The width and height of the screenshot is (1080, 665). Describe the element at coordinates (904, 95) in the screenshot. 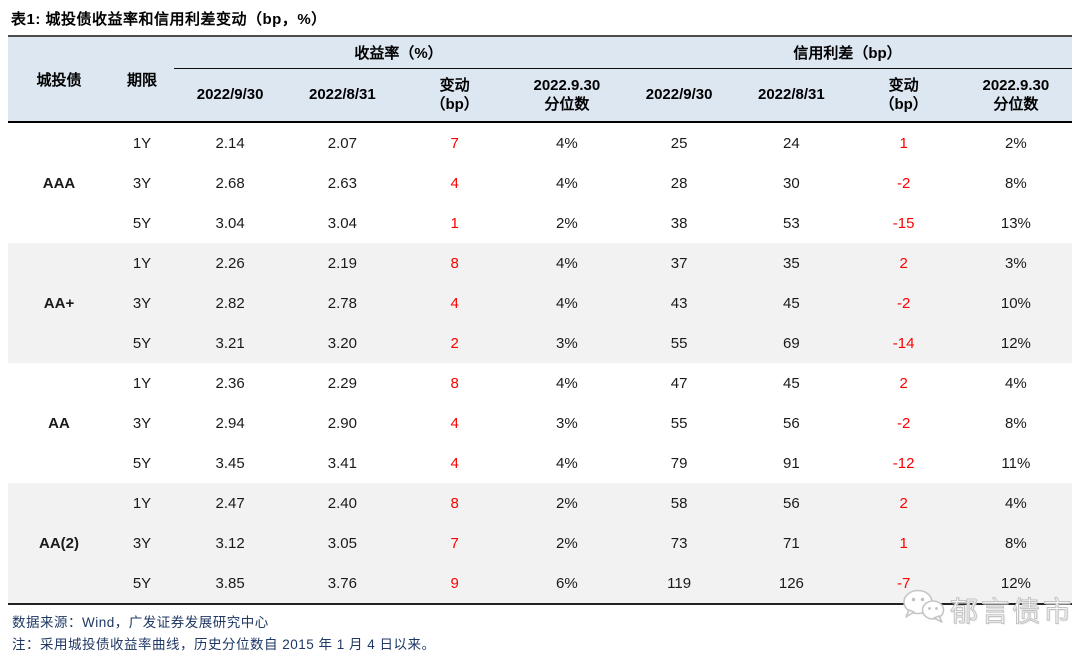

I see `header-spread-change: 变动 （bp）` at that location.